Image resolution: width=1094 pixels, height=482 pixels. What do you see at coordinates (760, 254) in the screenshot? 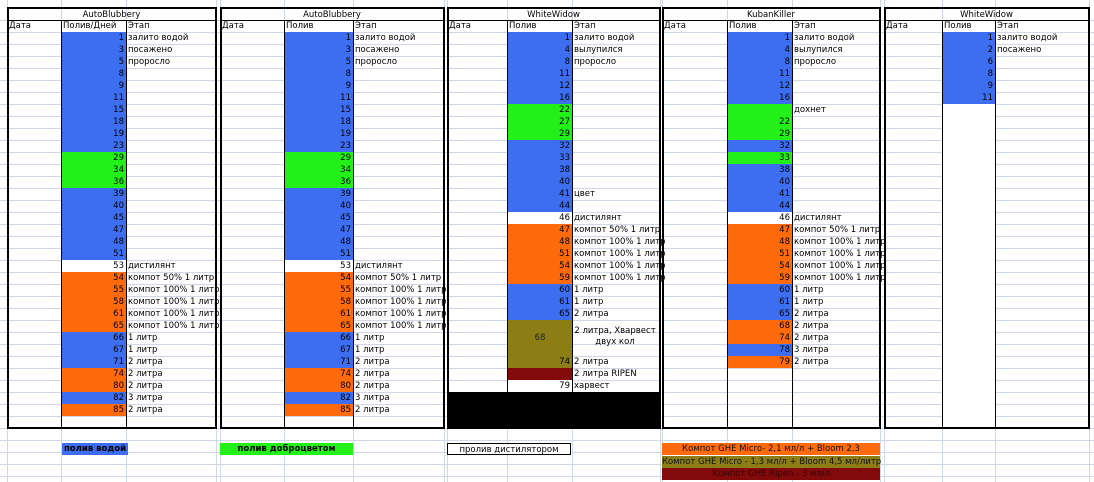
I see `watering-day-cell: 51` at bounding box center [760, 254].